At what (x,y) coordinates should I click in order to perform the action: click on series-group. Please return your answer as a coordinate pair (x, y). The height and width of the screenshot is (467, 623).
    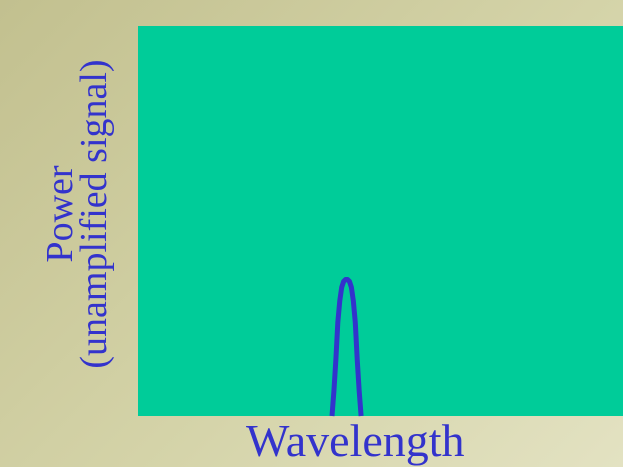
    Looking at the image, I should click on (346, 347).